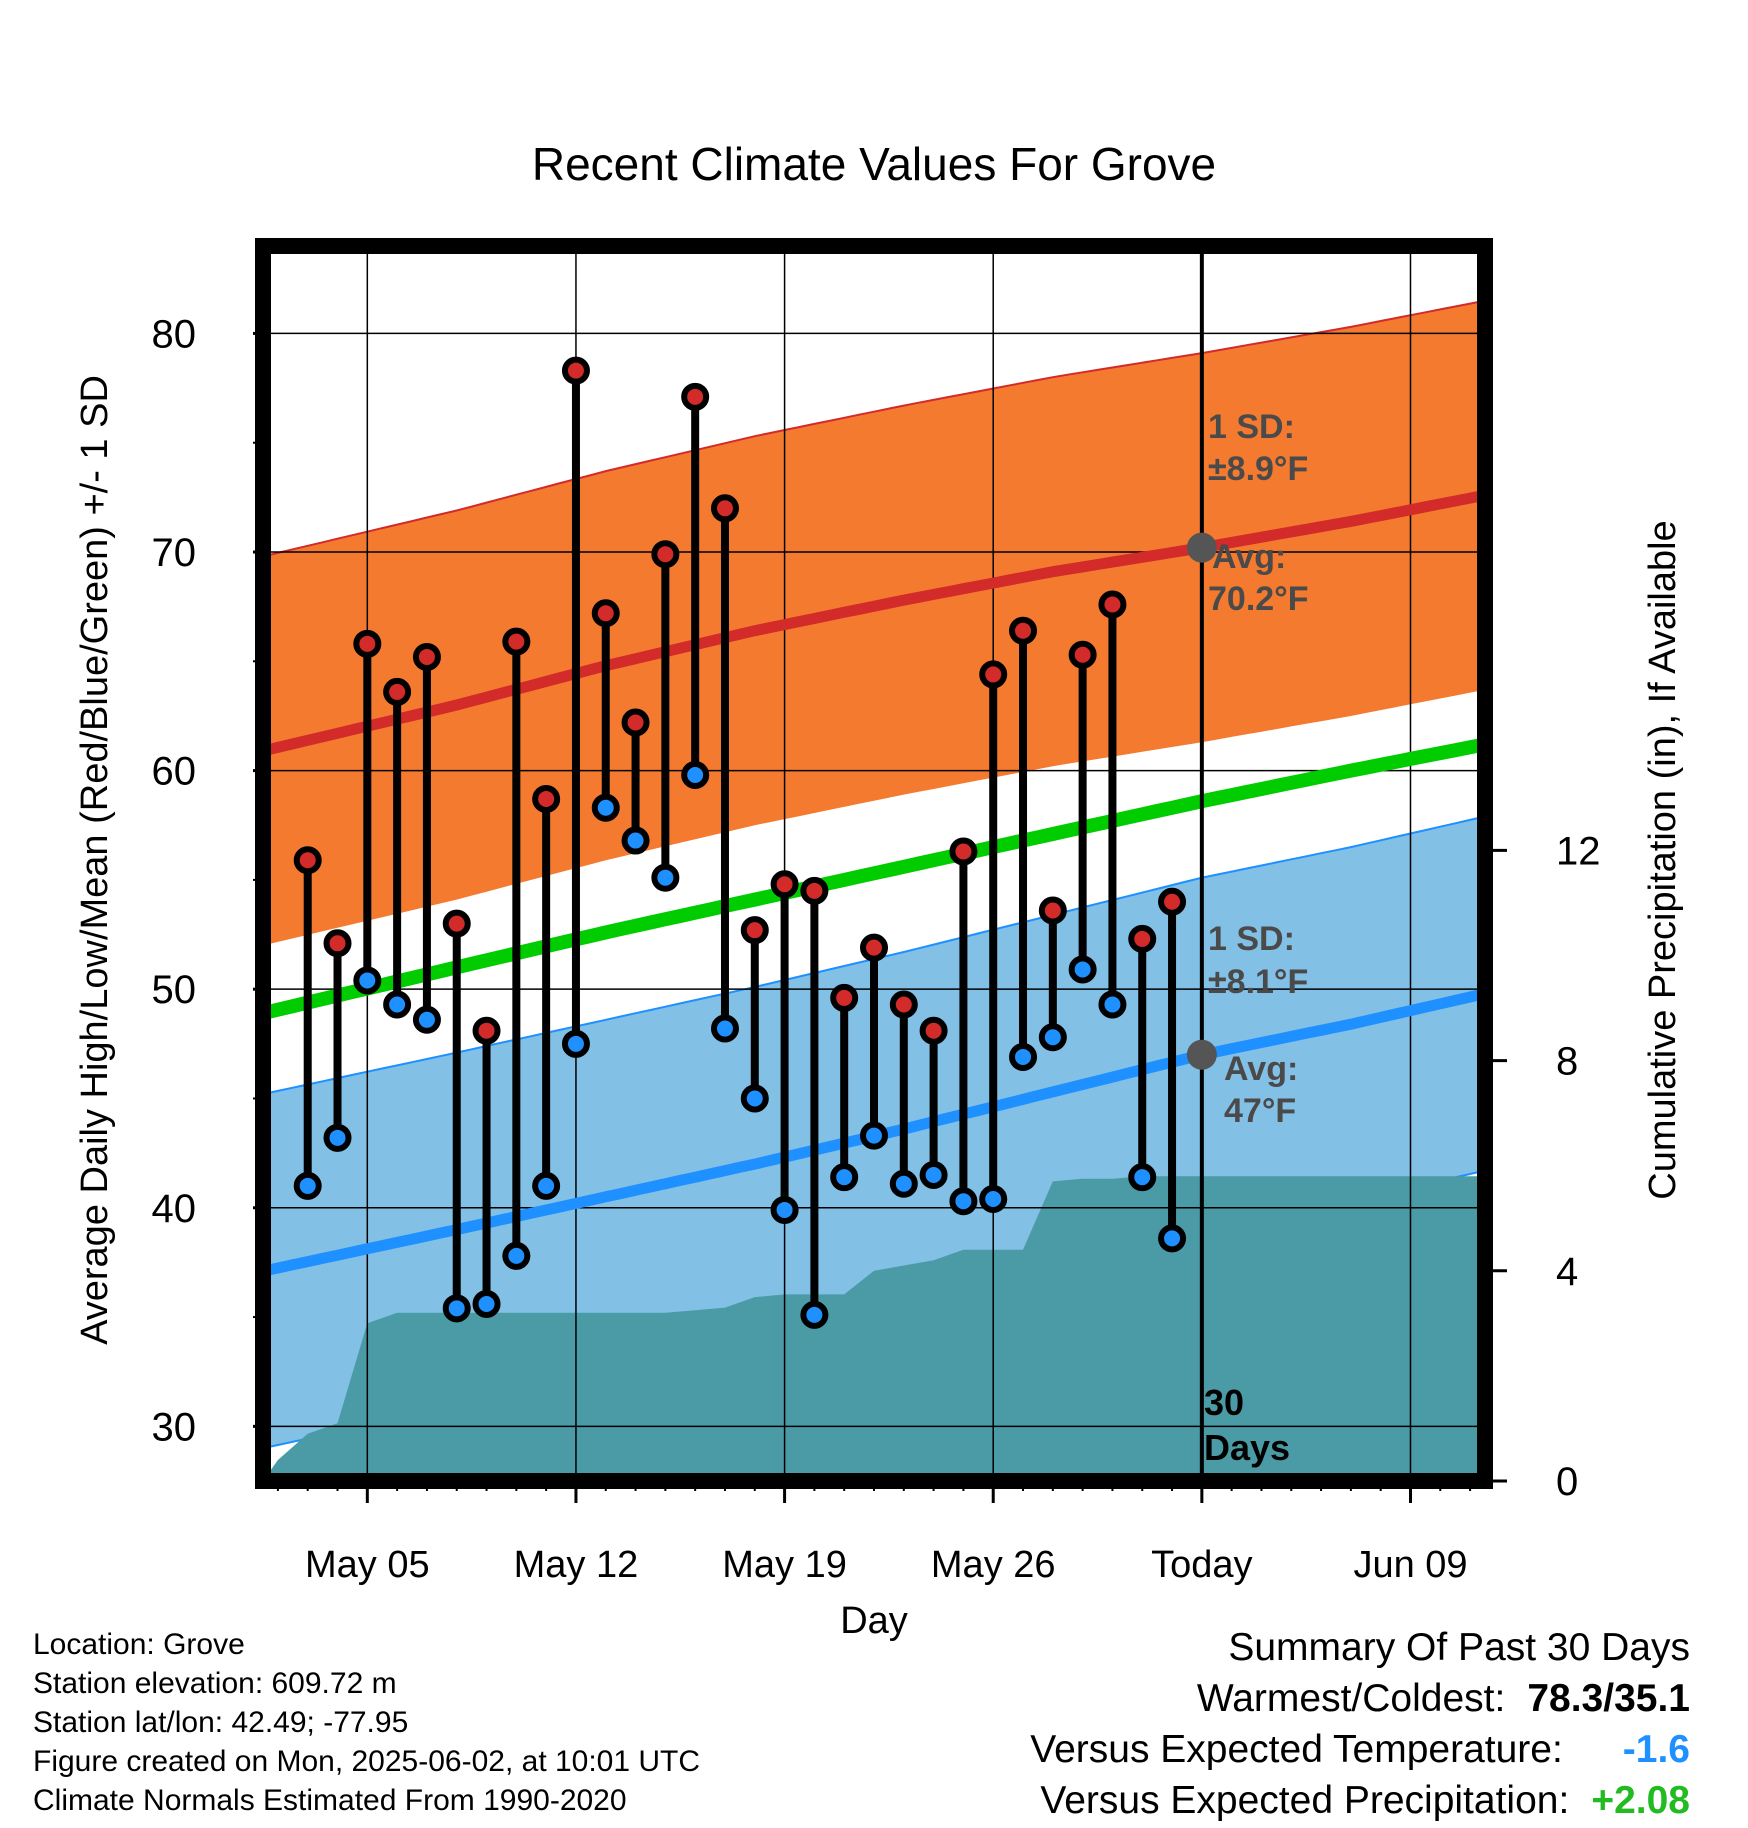 This screenshot has width=1748, height=1828. Describe the element at coordinates (1258, 982) in the screenshot. I see `low-sd-value: ±8.1°F` at that location.